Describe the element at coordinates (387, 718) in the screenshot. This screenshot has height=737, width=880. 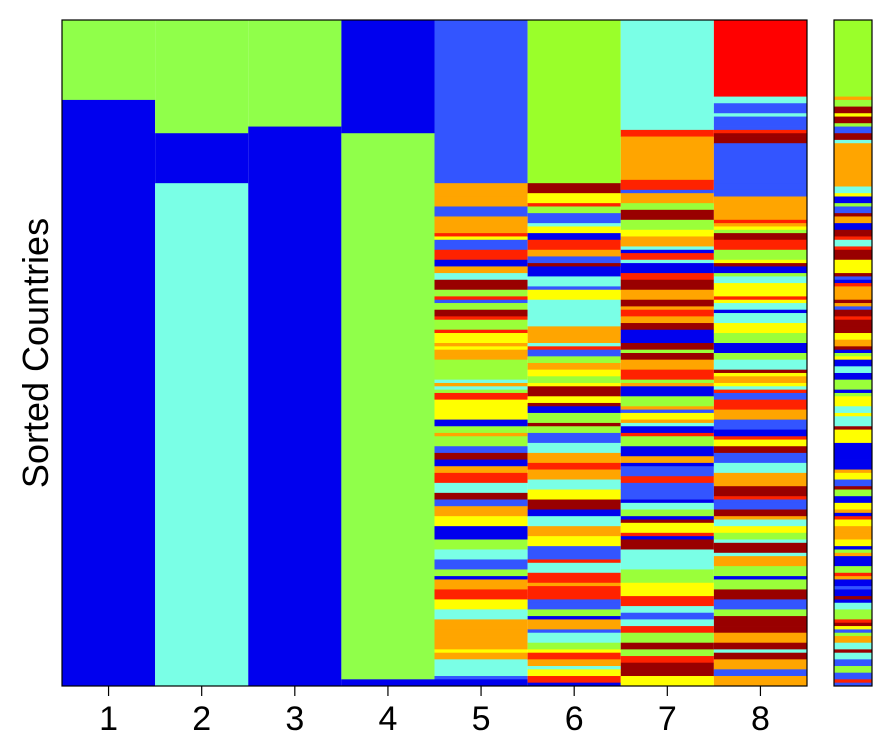
I see `x-tick-label: 4` at that location.